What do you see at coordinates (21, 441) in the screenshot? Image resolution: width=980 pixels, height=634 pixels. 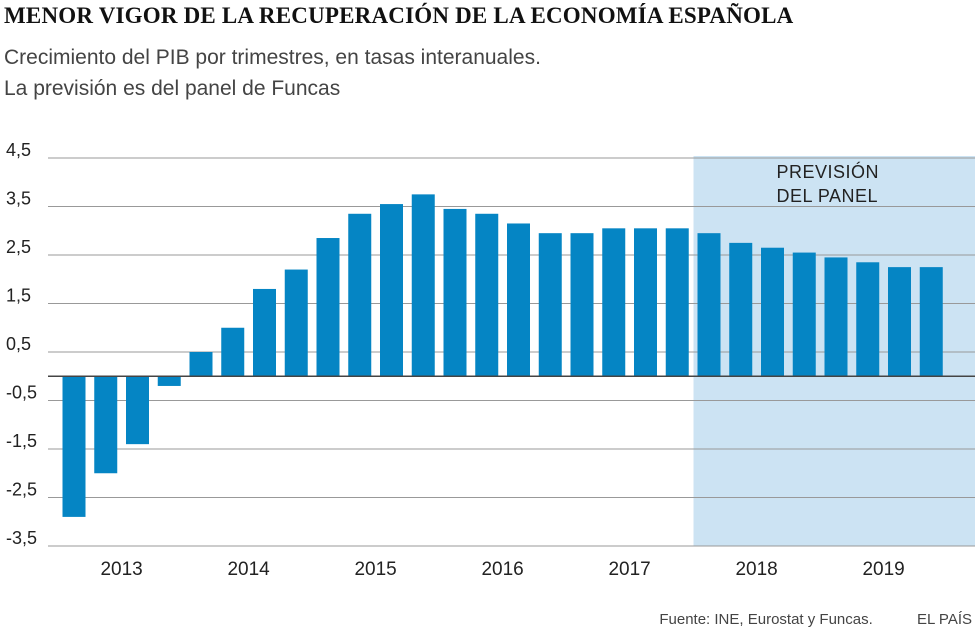 I see `y-tick-label: -1,5` at bounding box center [21, 441].